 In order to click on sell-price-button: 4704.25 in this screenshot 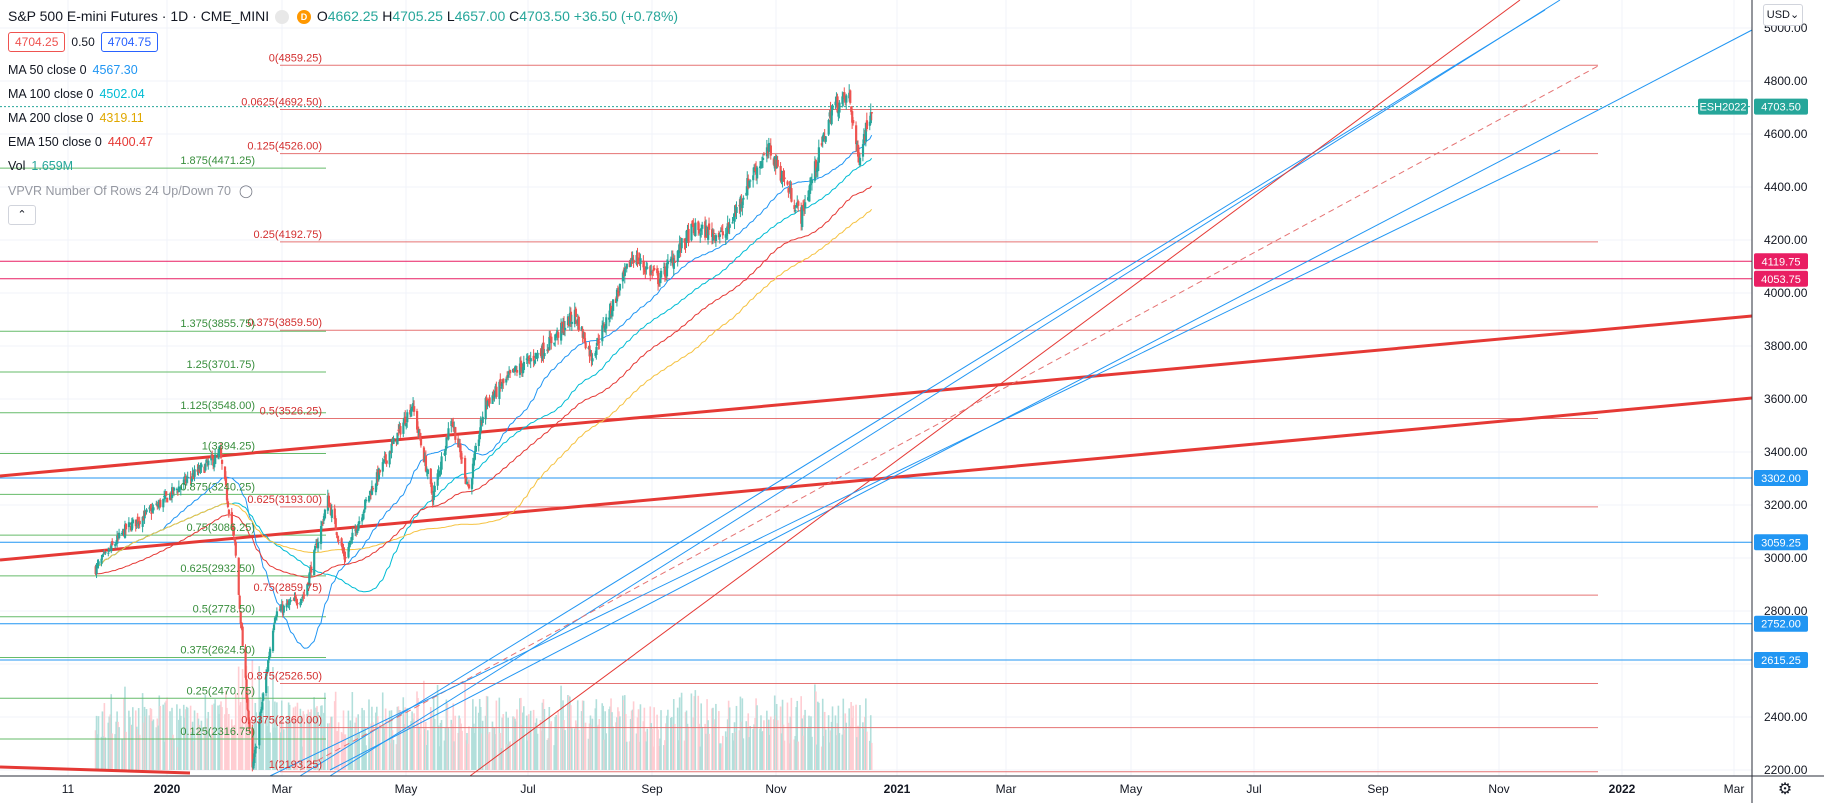, I will do `click(37, 42)`.